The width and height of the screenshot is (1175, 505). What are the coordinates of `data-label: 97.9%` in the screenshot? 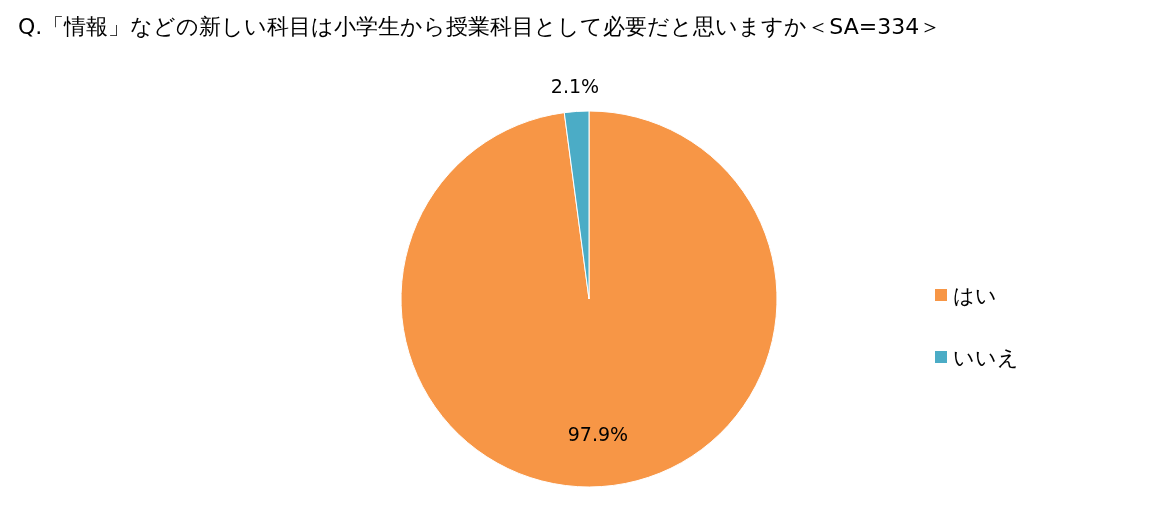 It's located at (598, 434).